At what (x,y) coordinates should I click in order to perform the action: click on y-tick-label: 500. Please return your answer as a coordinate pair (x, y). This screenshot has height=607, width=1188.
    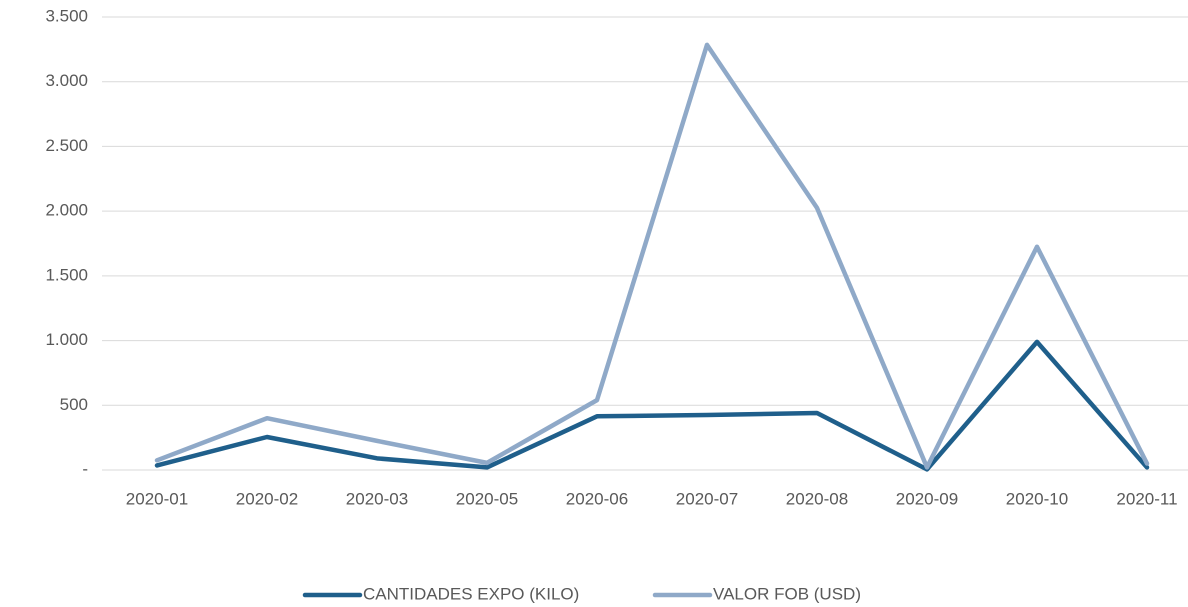
    Looking at the image, I should click on (74, 404).